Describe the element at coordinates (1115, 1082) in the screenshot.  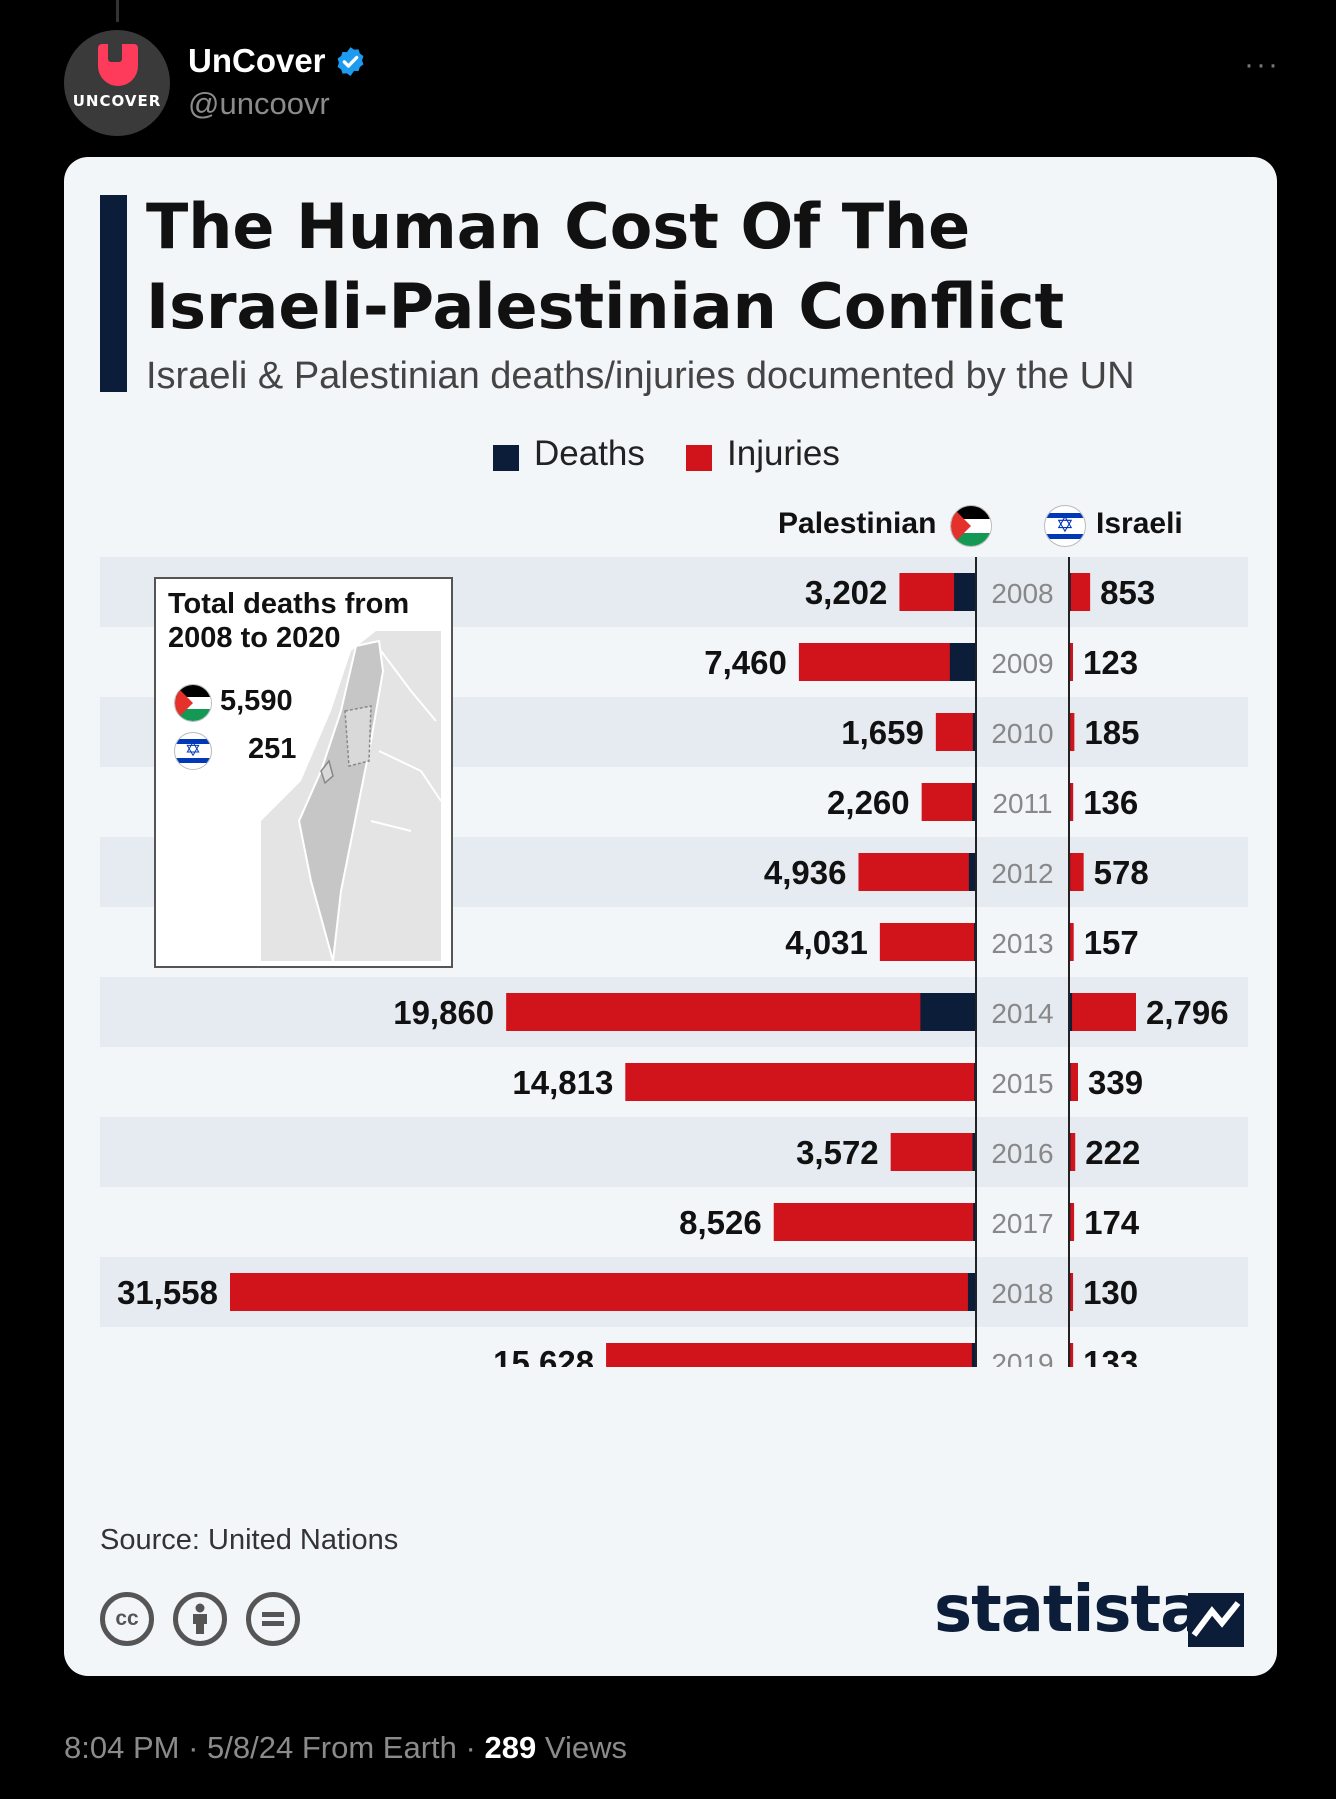
I see `israeli-value-label: 339` at that location.